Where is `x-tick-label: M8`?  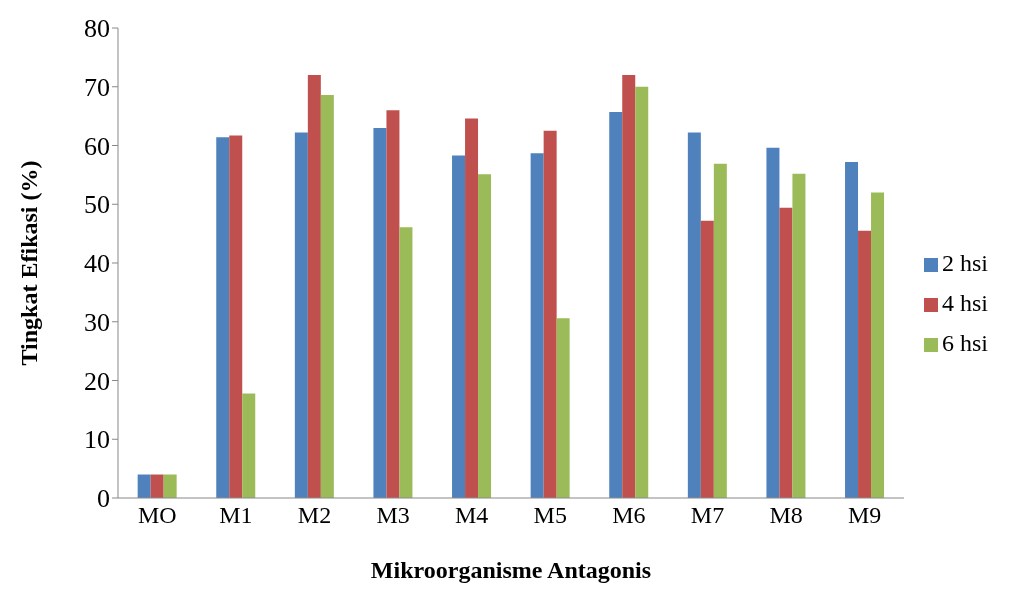 x-tick-label: M8 is located at coordinates (786, 515).